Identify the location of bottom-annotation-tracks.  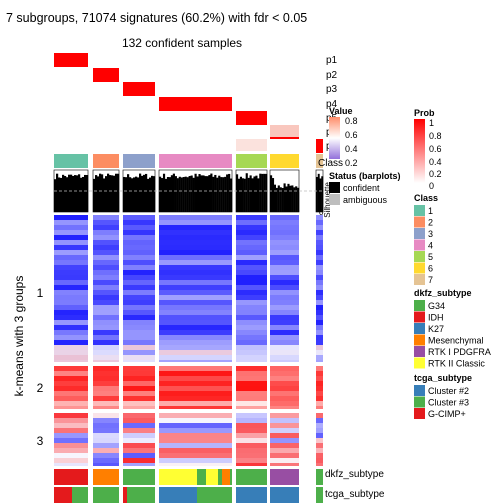
(188, 486).